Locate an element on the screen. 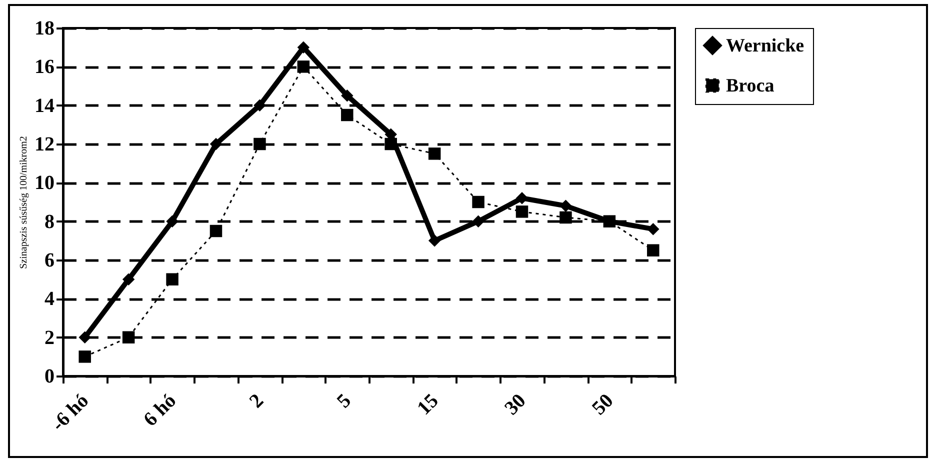  x-tick-label: 15 is located at coordinates (428, 405).